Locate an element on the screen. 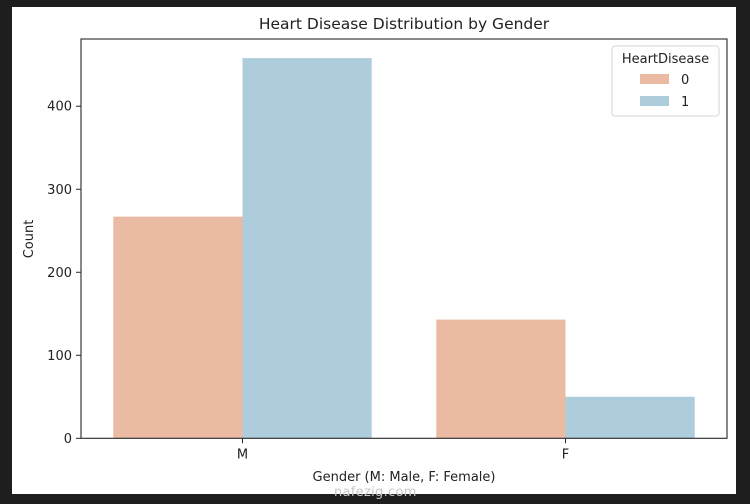 The image size is (750, 504). legend-title: HeartDisease is located at coordinates (665, 59).